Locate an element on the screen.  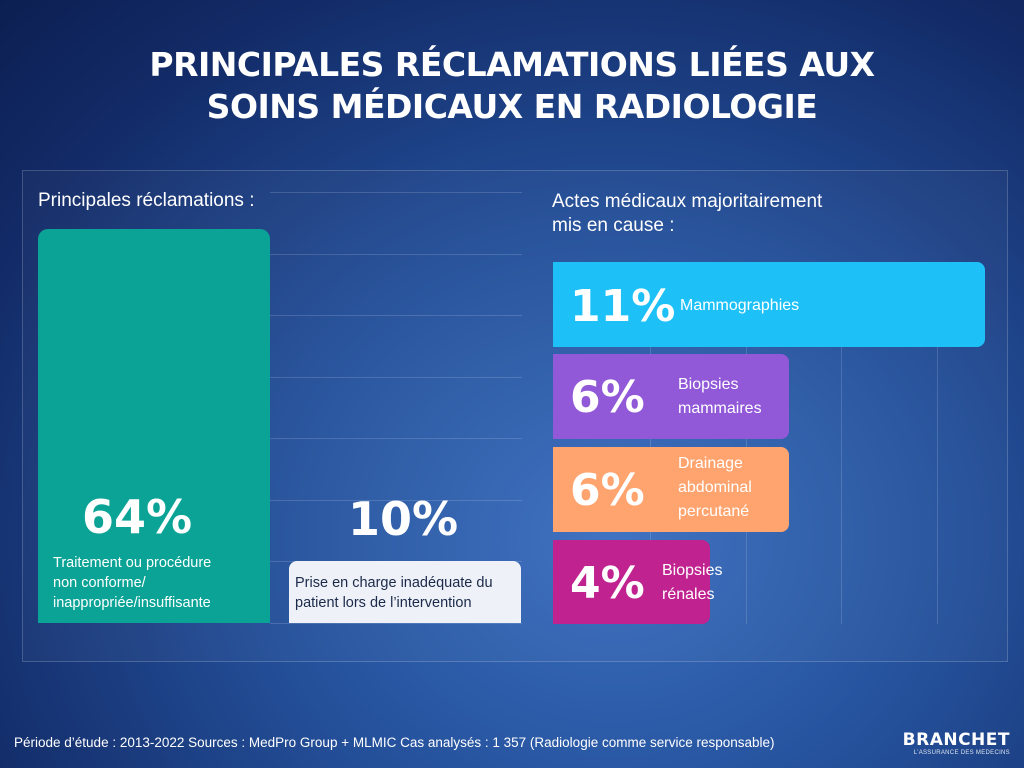
right-bar-category-label-line: rénales is located at coordinates (688, 594).